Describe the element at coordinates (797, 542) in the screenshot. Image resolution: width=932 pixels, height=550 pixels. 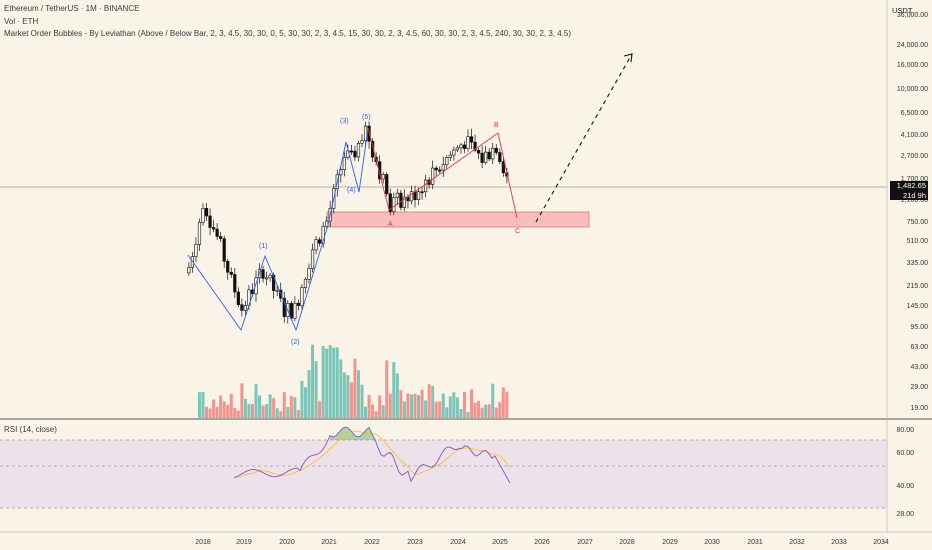
I see `time-tick-label: 2032` at that location.